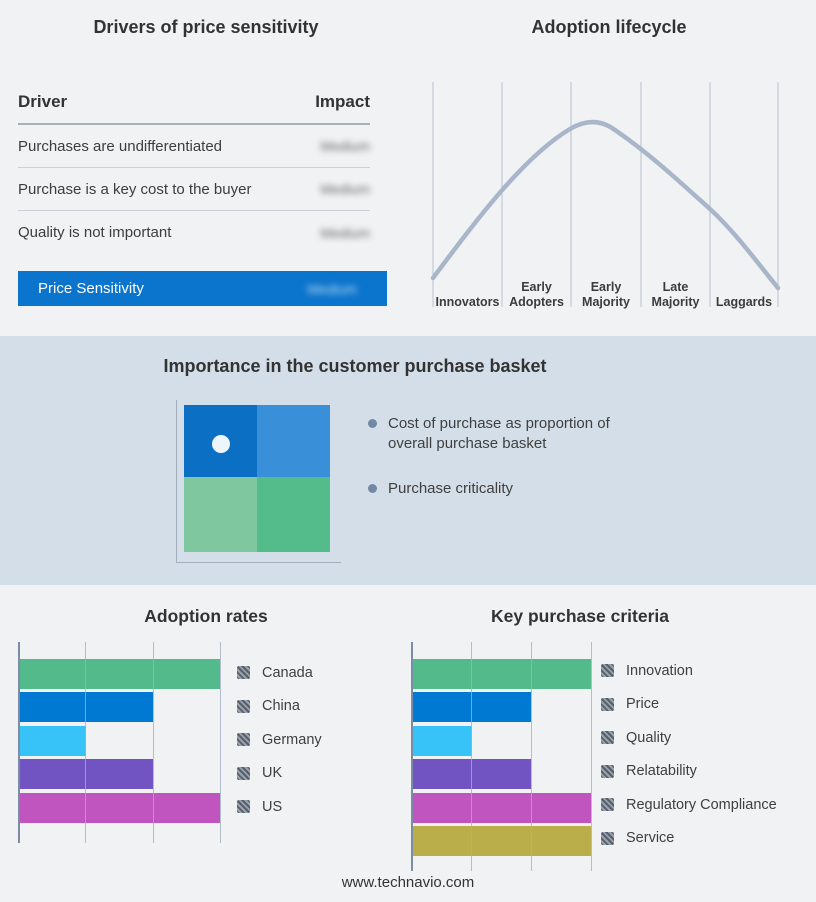 The width and height of the screenshot is (816, 902). I want to click on lifecycle-panel-title: Adoption lifecycle, so click(609, 27).